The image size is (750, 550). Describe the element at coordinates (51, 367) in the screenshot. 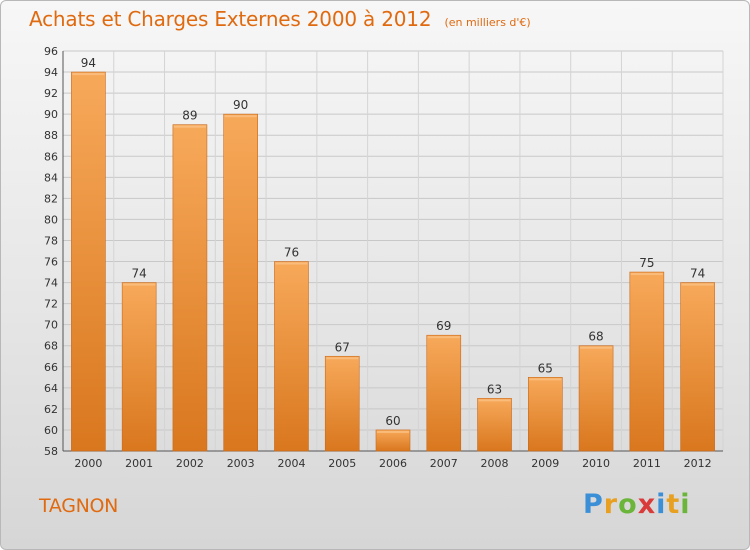

I see `y-tick-label: 66` at that location.